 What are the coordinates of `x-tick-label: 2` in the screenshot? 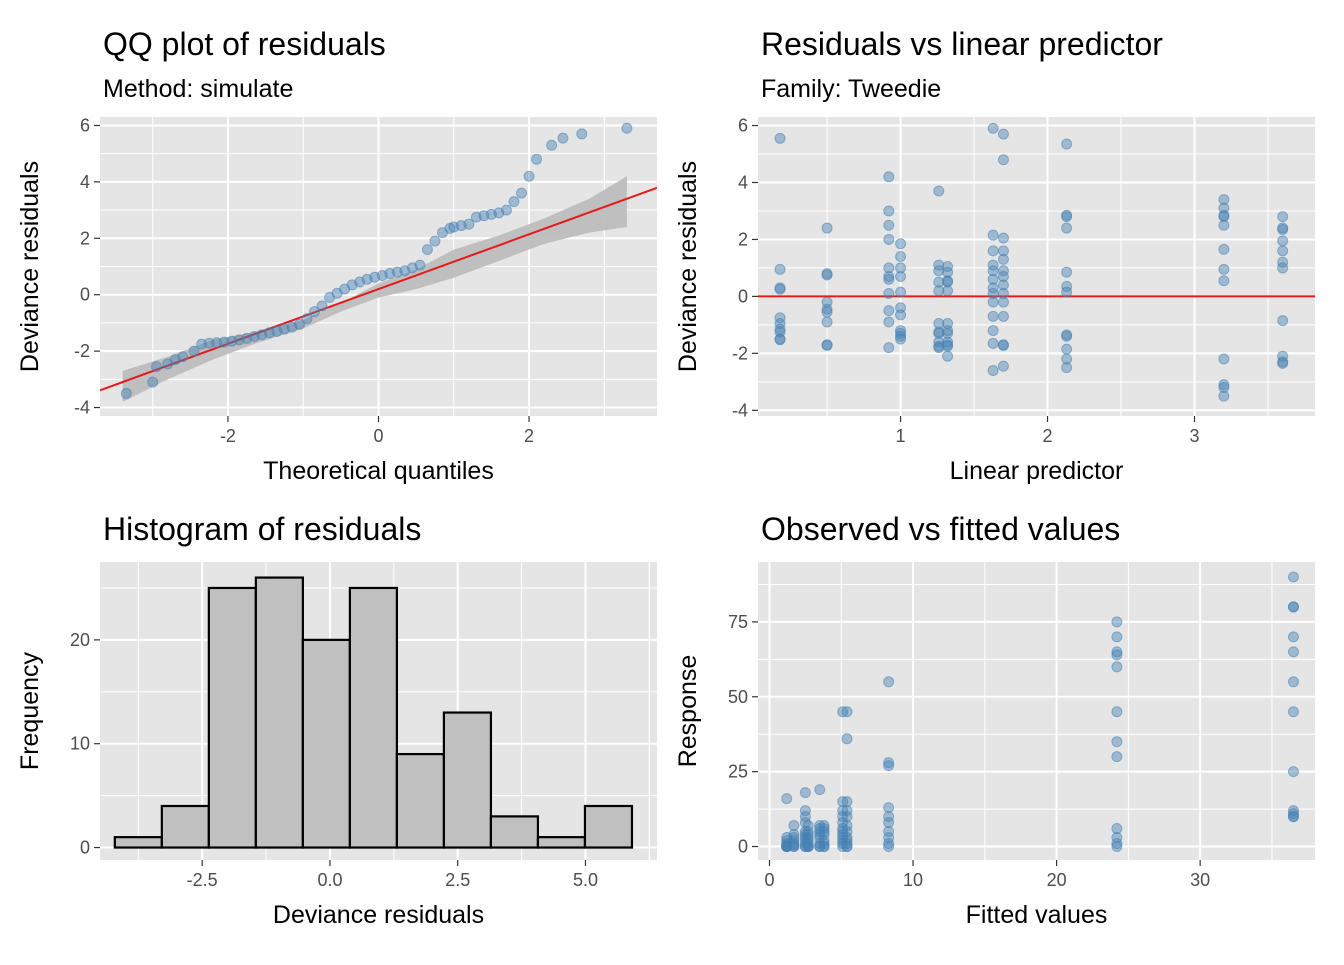 It's located at (1048, 436).